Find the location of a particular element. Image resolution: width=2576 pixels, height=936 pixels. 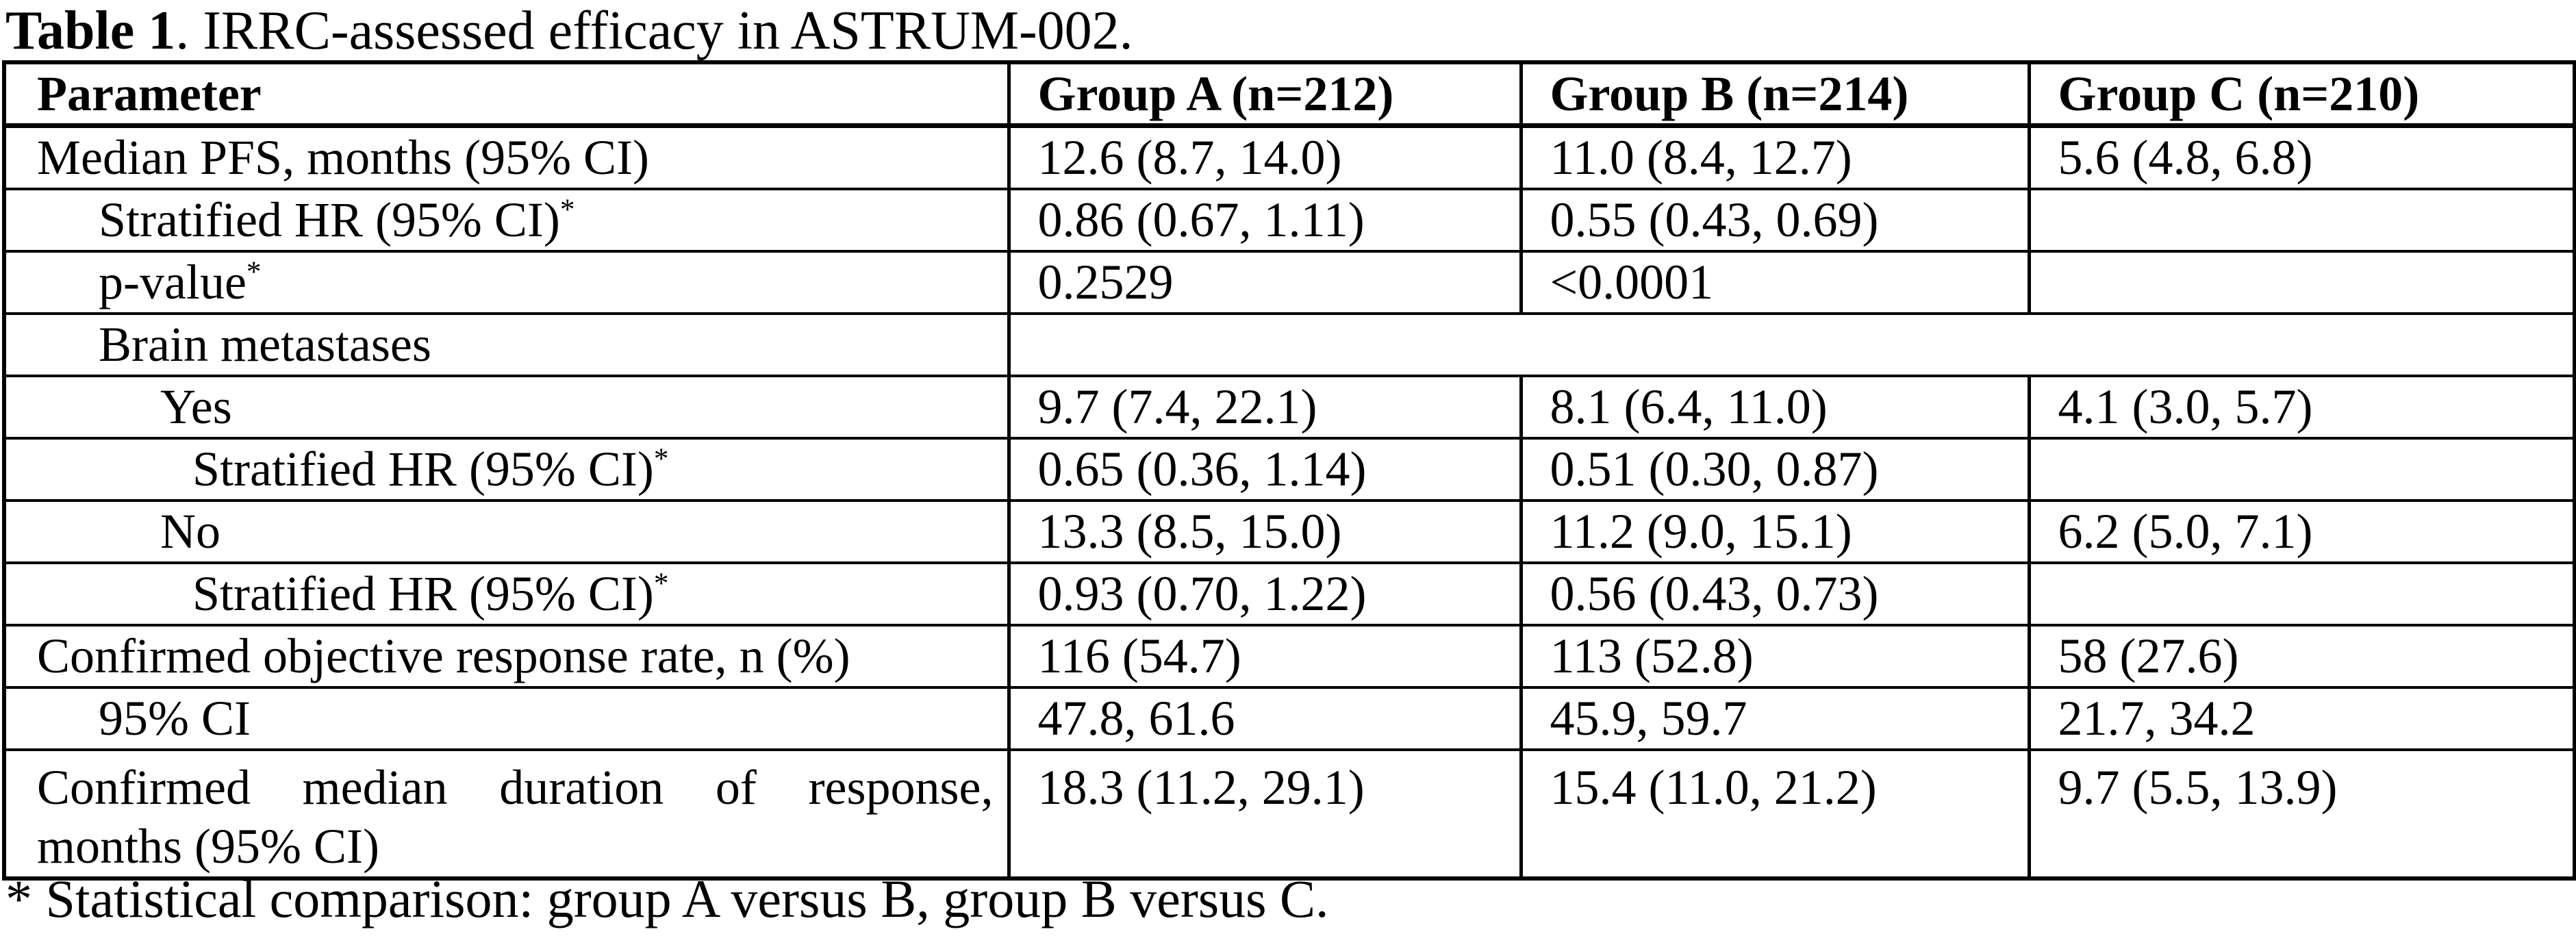

value-cell-group-c: 21.7, 34.2 is located at coordinates (2301, 718).